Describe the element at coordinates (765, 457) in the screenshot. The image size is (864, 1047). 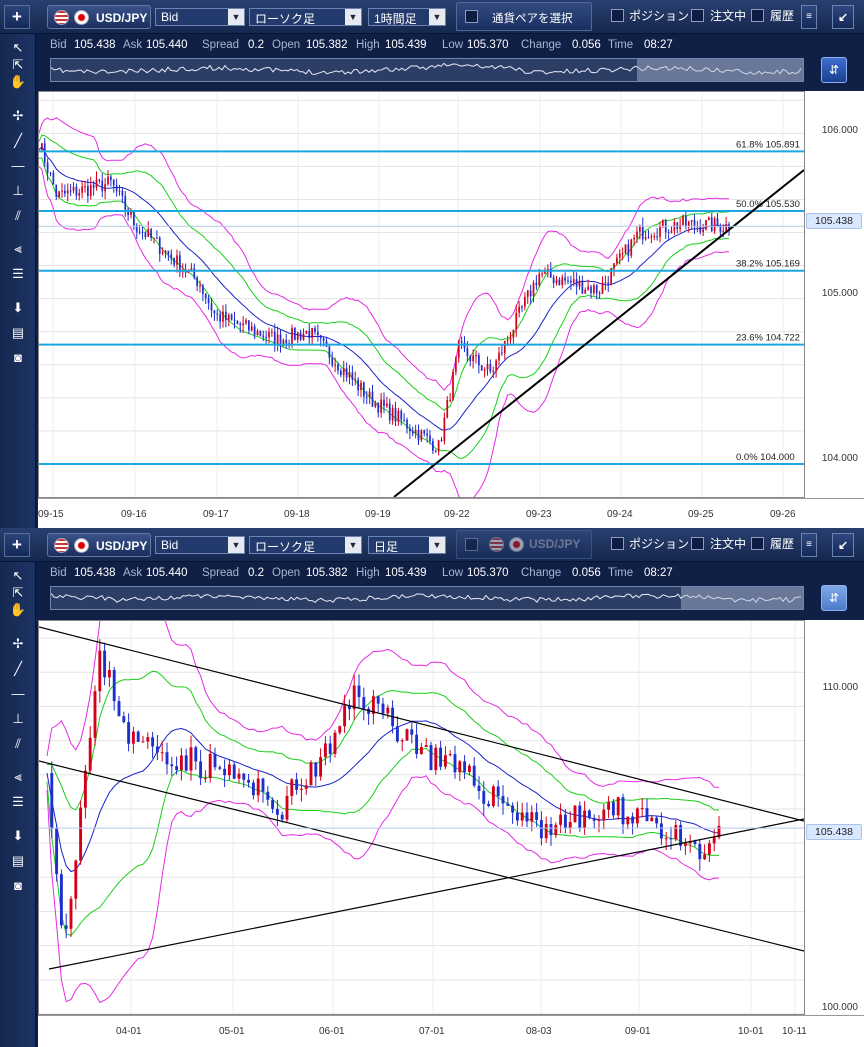
I see `fibonacci-label: 0.0% 104.000` at that location.